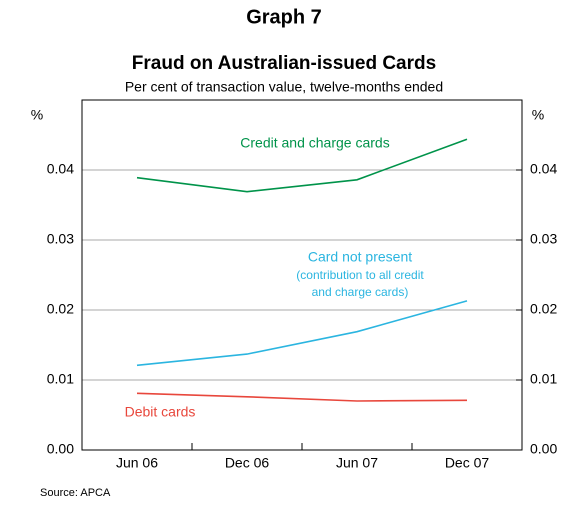 This screenshot has width=568, height=509. I want to click on y2-axis-label: %, so click(538, 115).